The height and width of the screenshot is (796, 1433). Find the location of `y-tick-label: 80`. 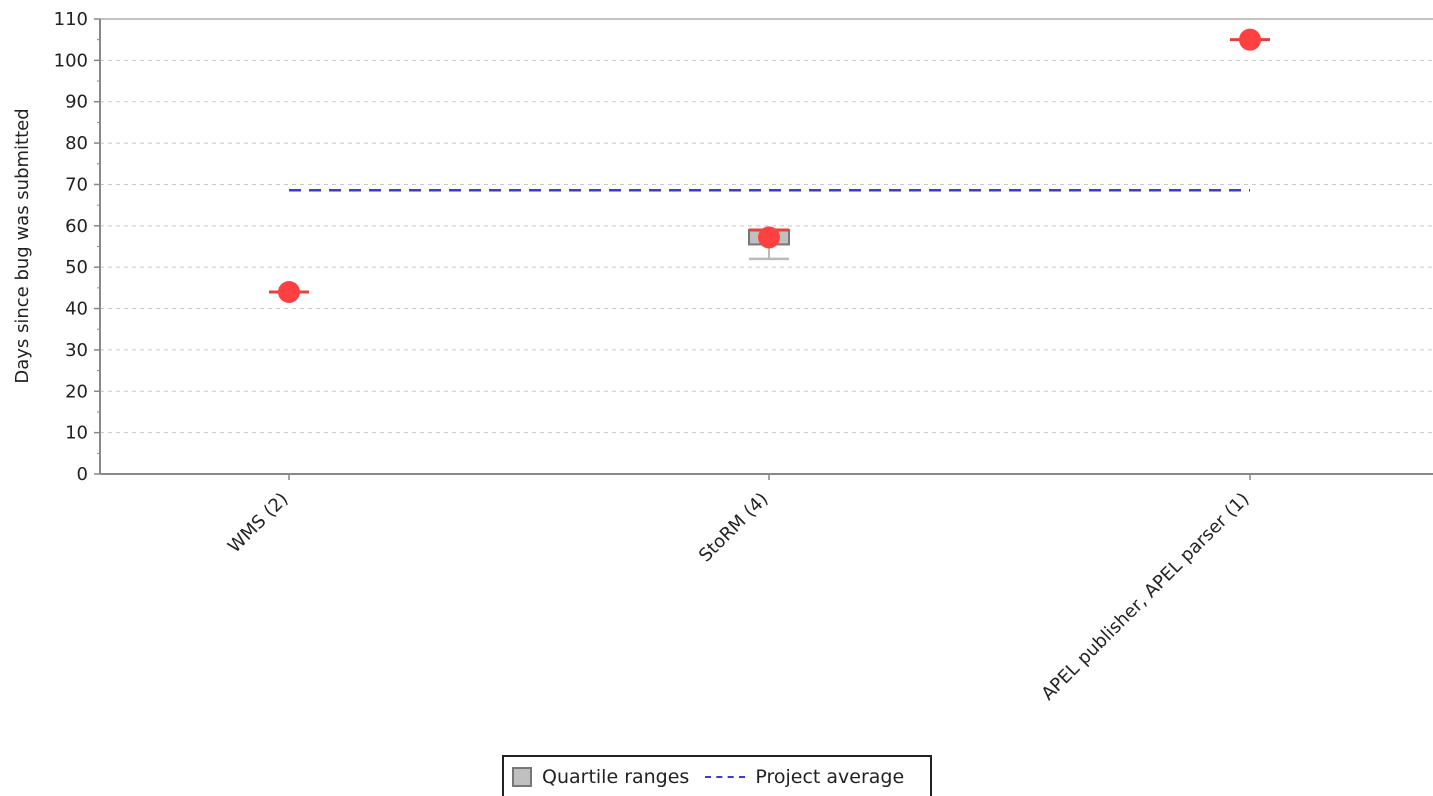

y-tick-label: 80 is located at coordinates (76, 143).